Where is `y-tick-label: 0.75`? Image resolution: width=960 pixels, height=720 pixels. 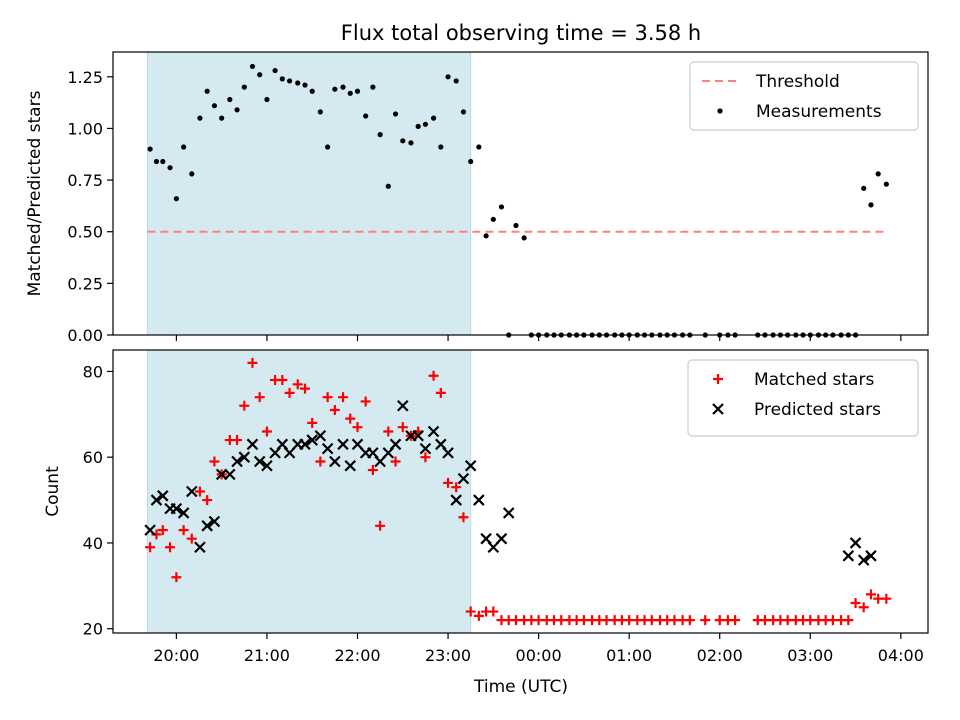 y-tick-label: 0.75 is located at coordinates (85, 180).